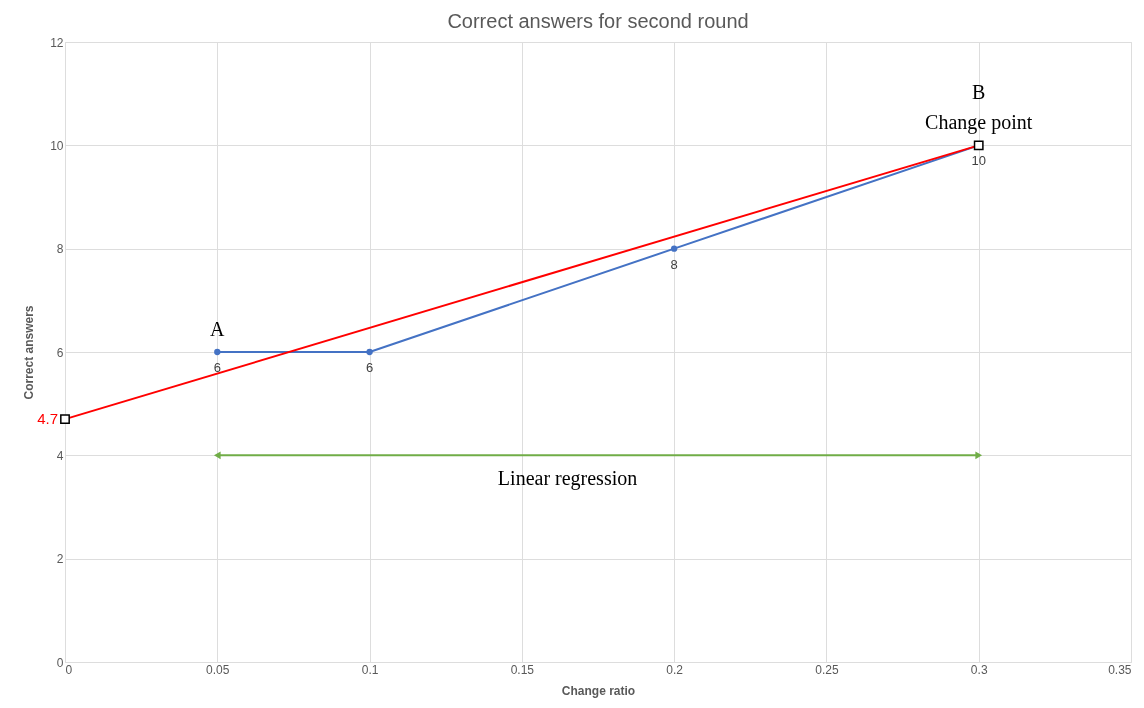 Image resolution: width=1144 pixels, height=708 pixels. What do you see at coordinates (979, 92) in the screenshot?
I see `annotation: B` at bounding box center [979, 92].